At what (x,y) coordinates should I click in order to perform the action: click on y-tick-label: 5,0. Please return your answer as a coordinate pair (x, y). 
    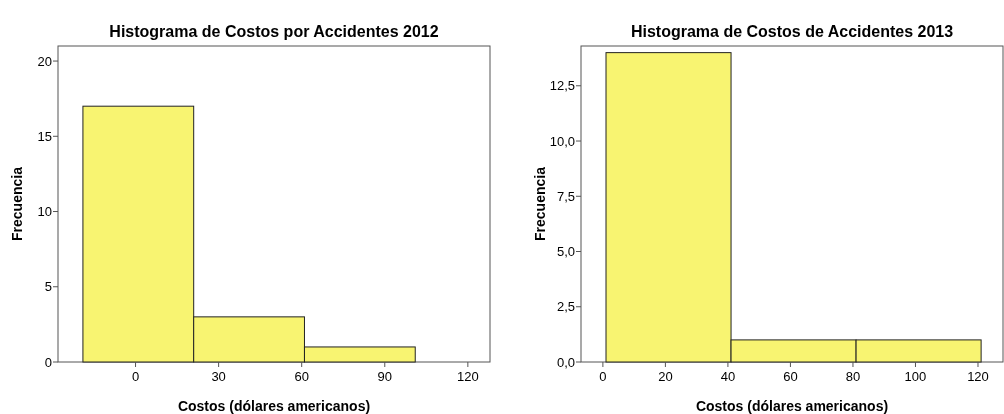
    Looking at the image, I should click on (565, 252).